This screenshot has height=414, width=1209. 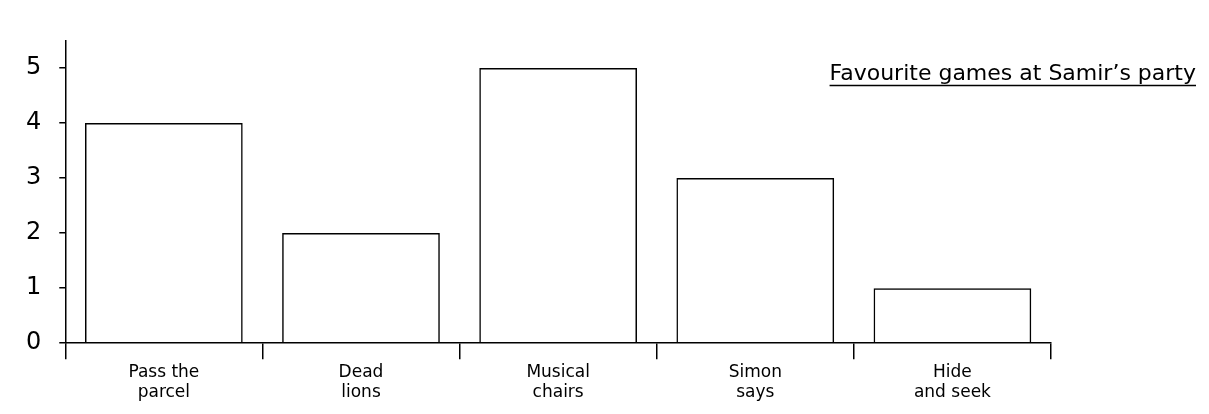 I want to click on x-tick-label: Pass the parcel, so click(x=164, y=381).